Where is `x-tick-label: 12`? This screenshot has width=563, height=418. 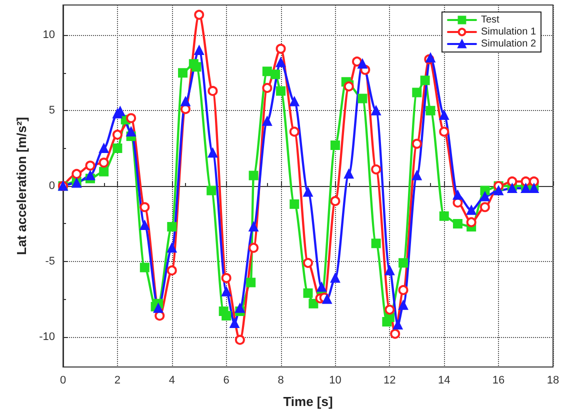
x-tick-label: 12 is located at coordinates (390, 380).